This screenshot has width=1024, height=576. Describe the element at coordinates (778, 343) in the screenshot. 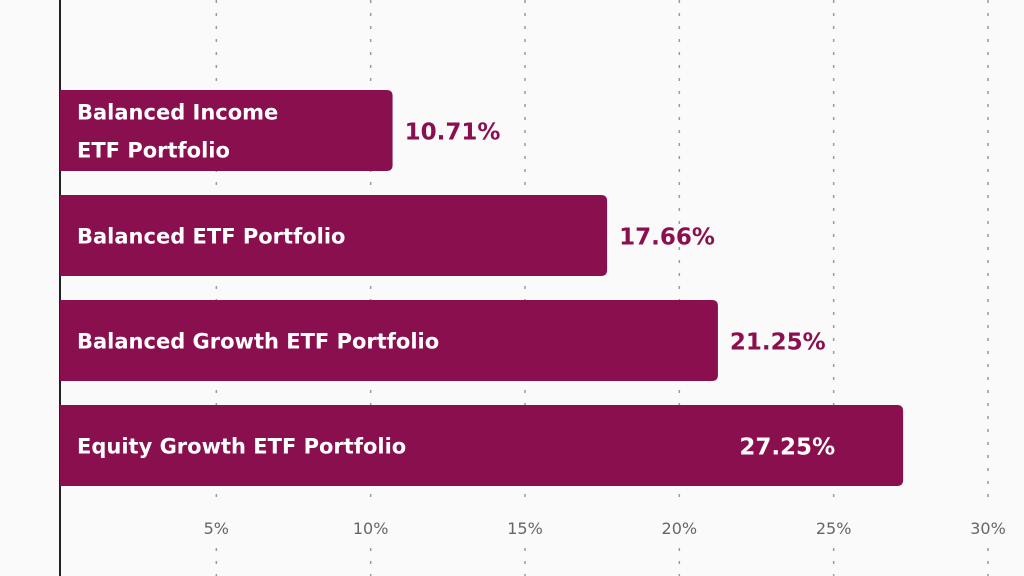

I see `bar-value-label: 21.25%` at that location.